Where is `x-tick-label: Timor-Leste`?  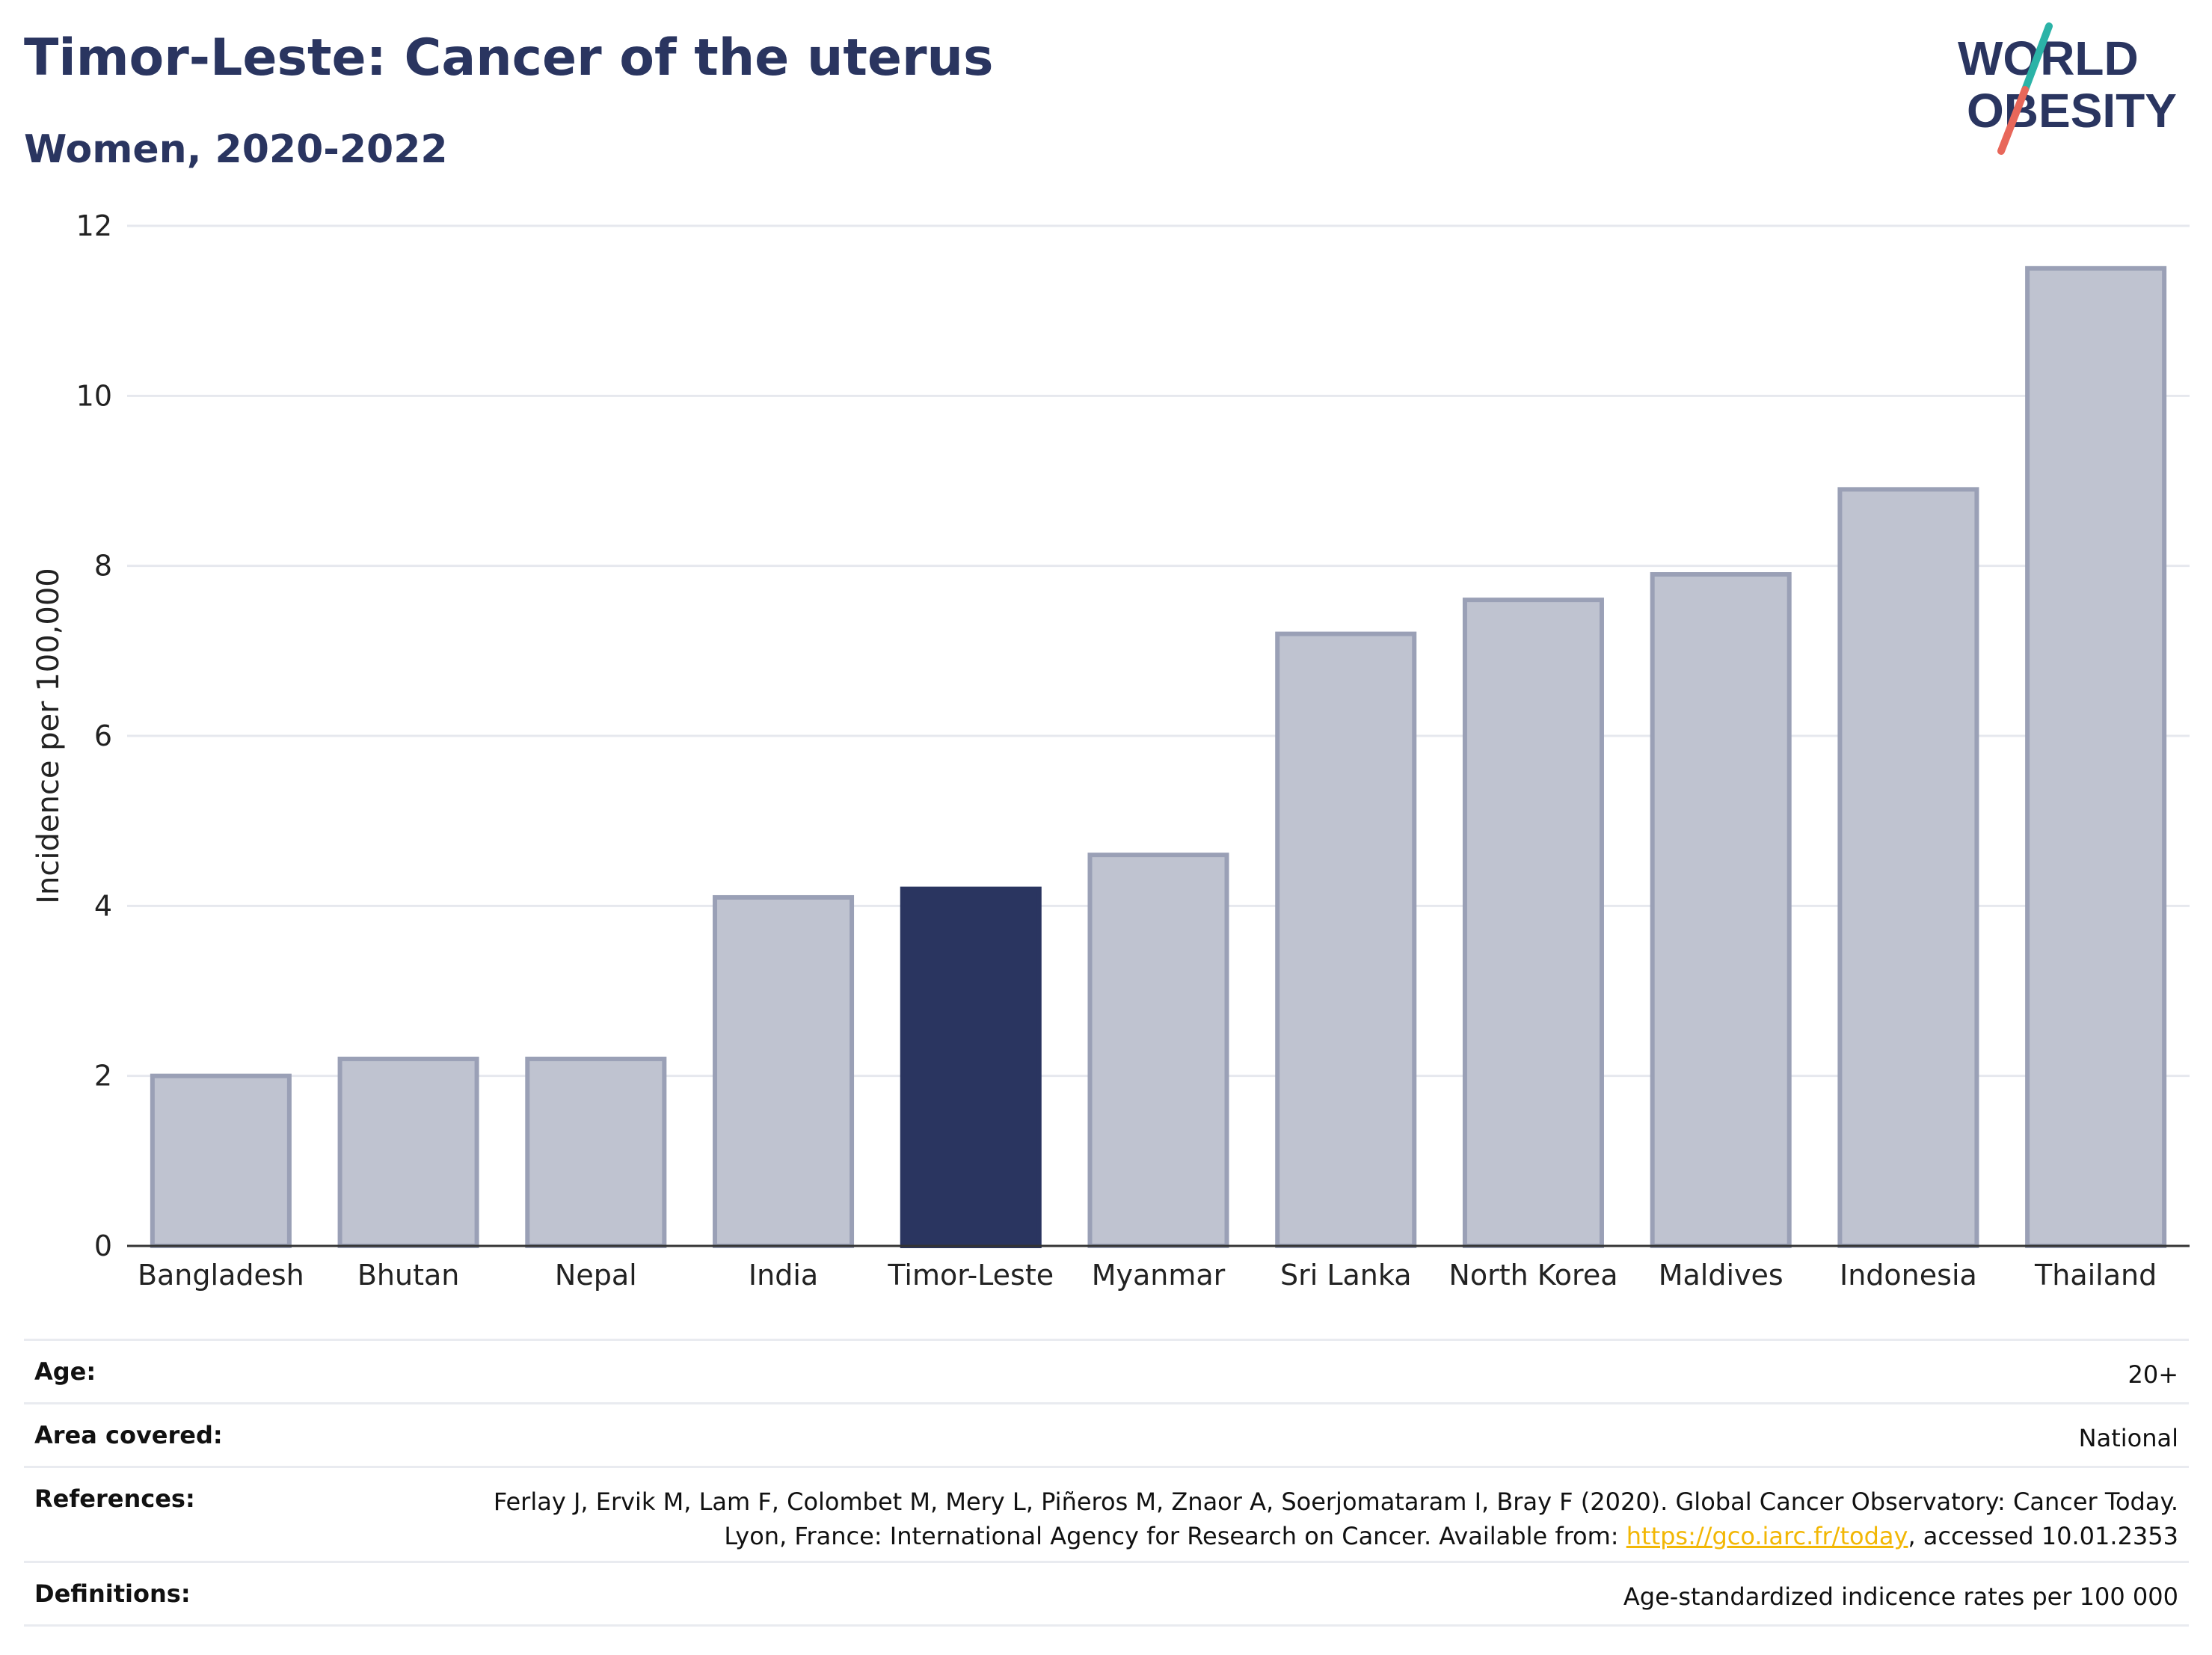 x-tick-label: Timor-Leste is located at coordinates (970, 1275).